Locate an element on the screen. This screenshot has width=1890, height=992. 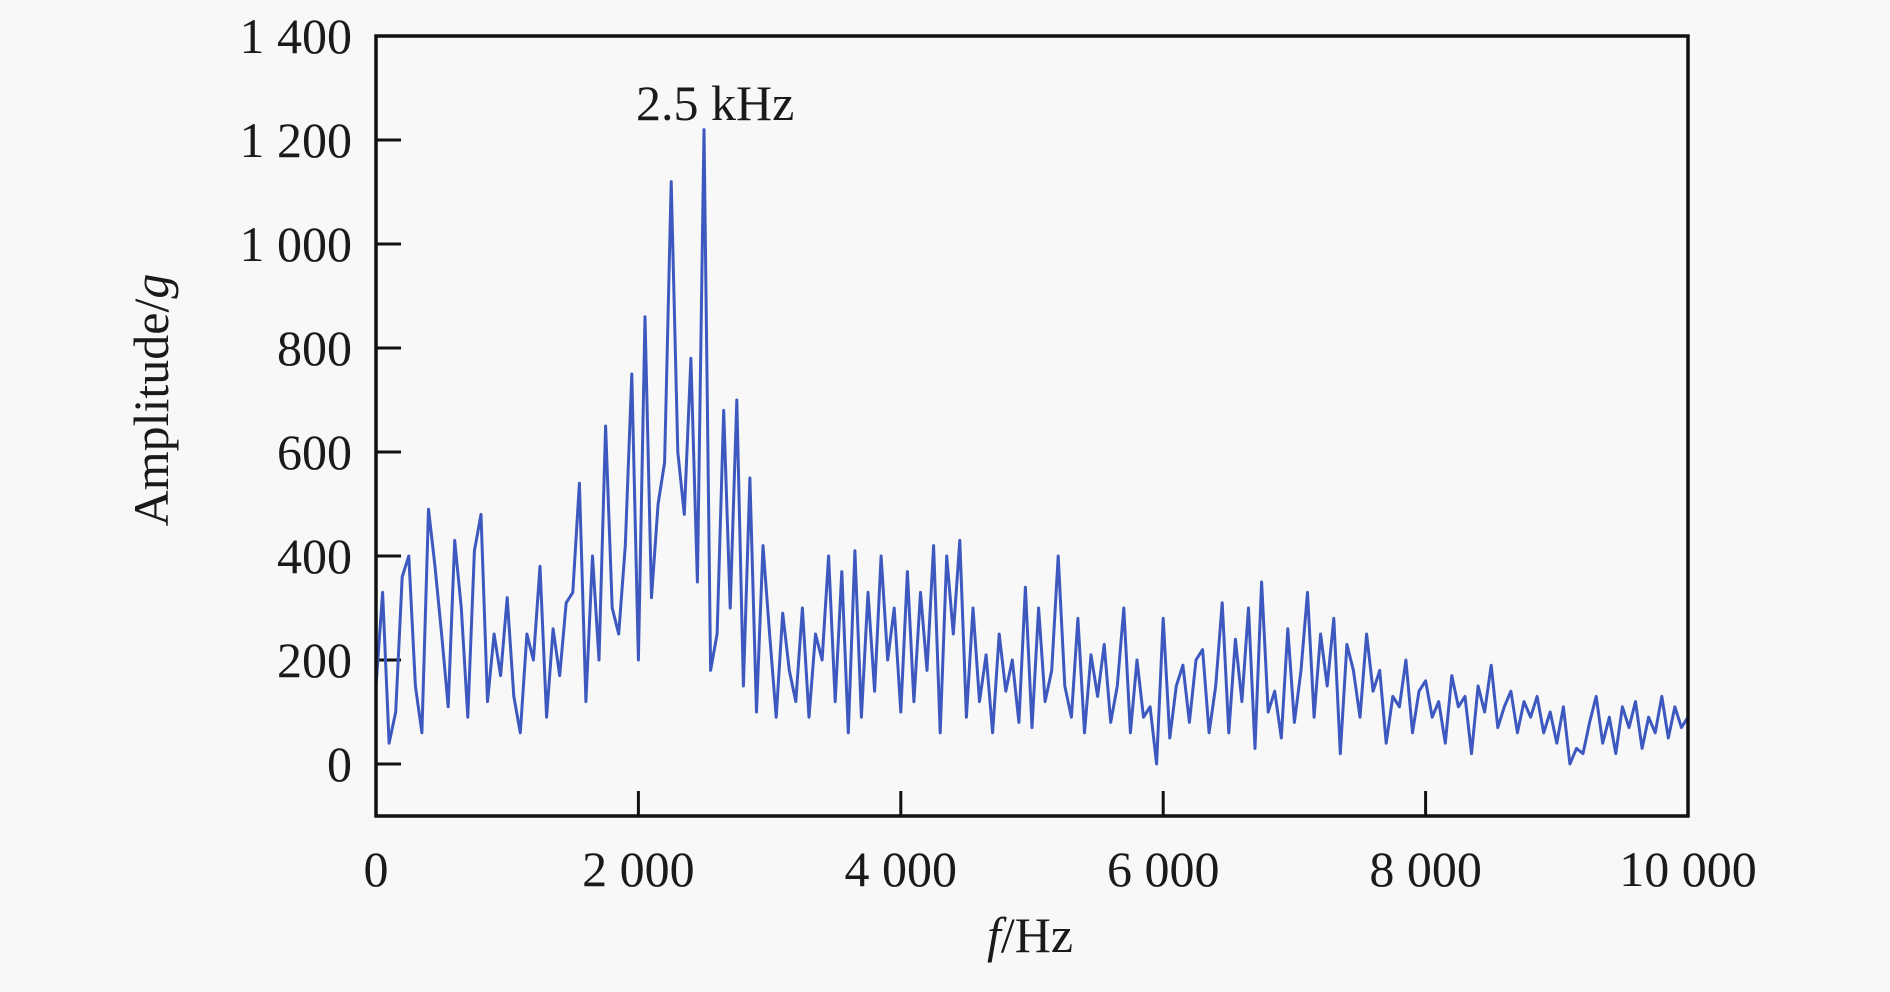
x-tick-label: 6 000 is located at coordinates (1163, 869).